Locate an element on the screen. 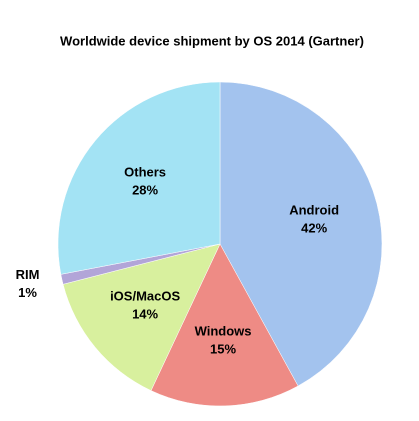 This screenshot has height=421, width=419. slice-value-label: 28% is located at coordinates (145, 189).